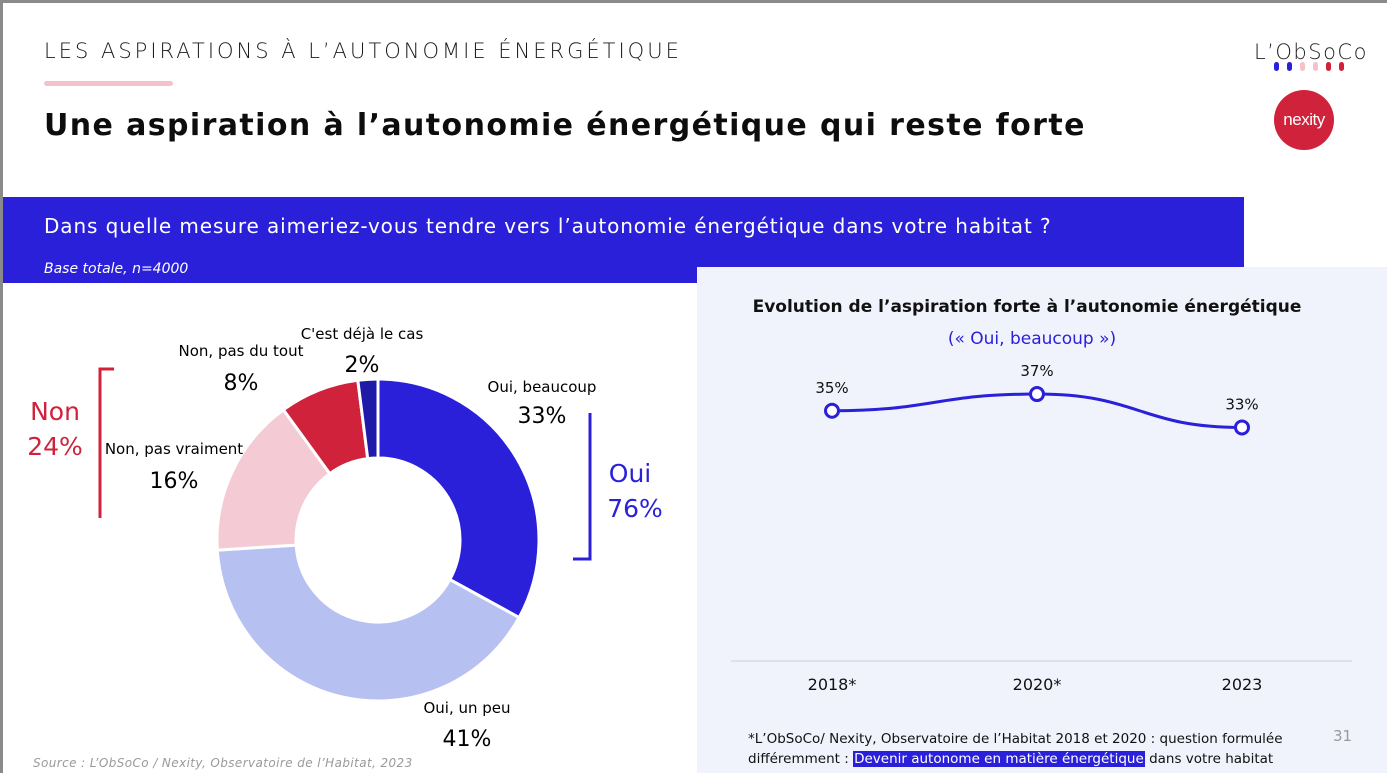 The width and height of the screenshot is (1387, 773). Describe the element at coordinates (174, 449) in the screenshot. I see `slice-label-non-pas-vraiment: Non, pas vraiment` at that location.